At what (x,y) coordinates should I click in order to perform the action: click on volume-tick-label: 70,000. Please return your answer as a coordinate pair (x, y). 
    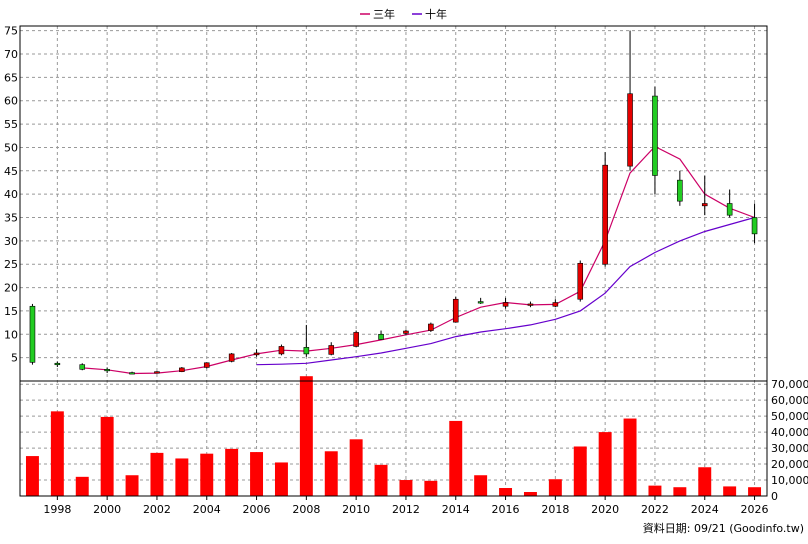
    Looking at the image, I should click on (789, 384).